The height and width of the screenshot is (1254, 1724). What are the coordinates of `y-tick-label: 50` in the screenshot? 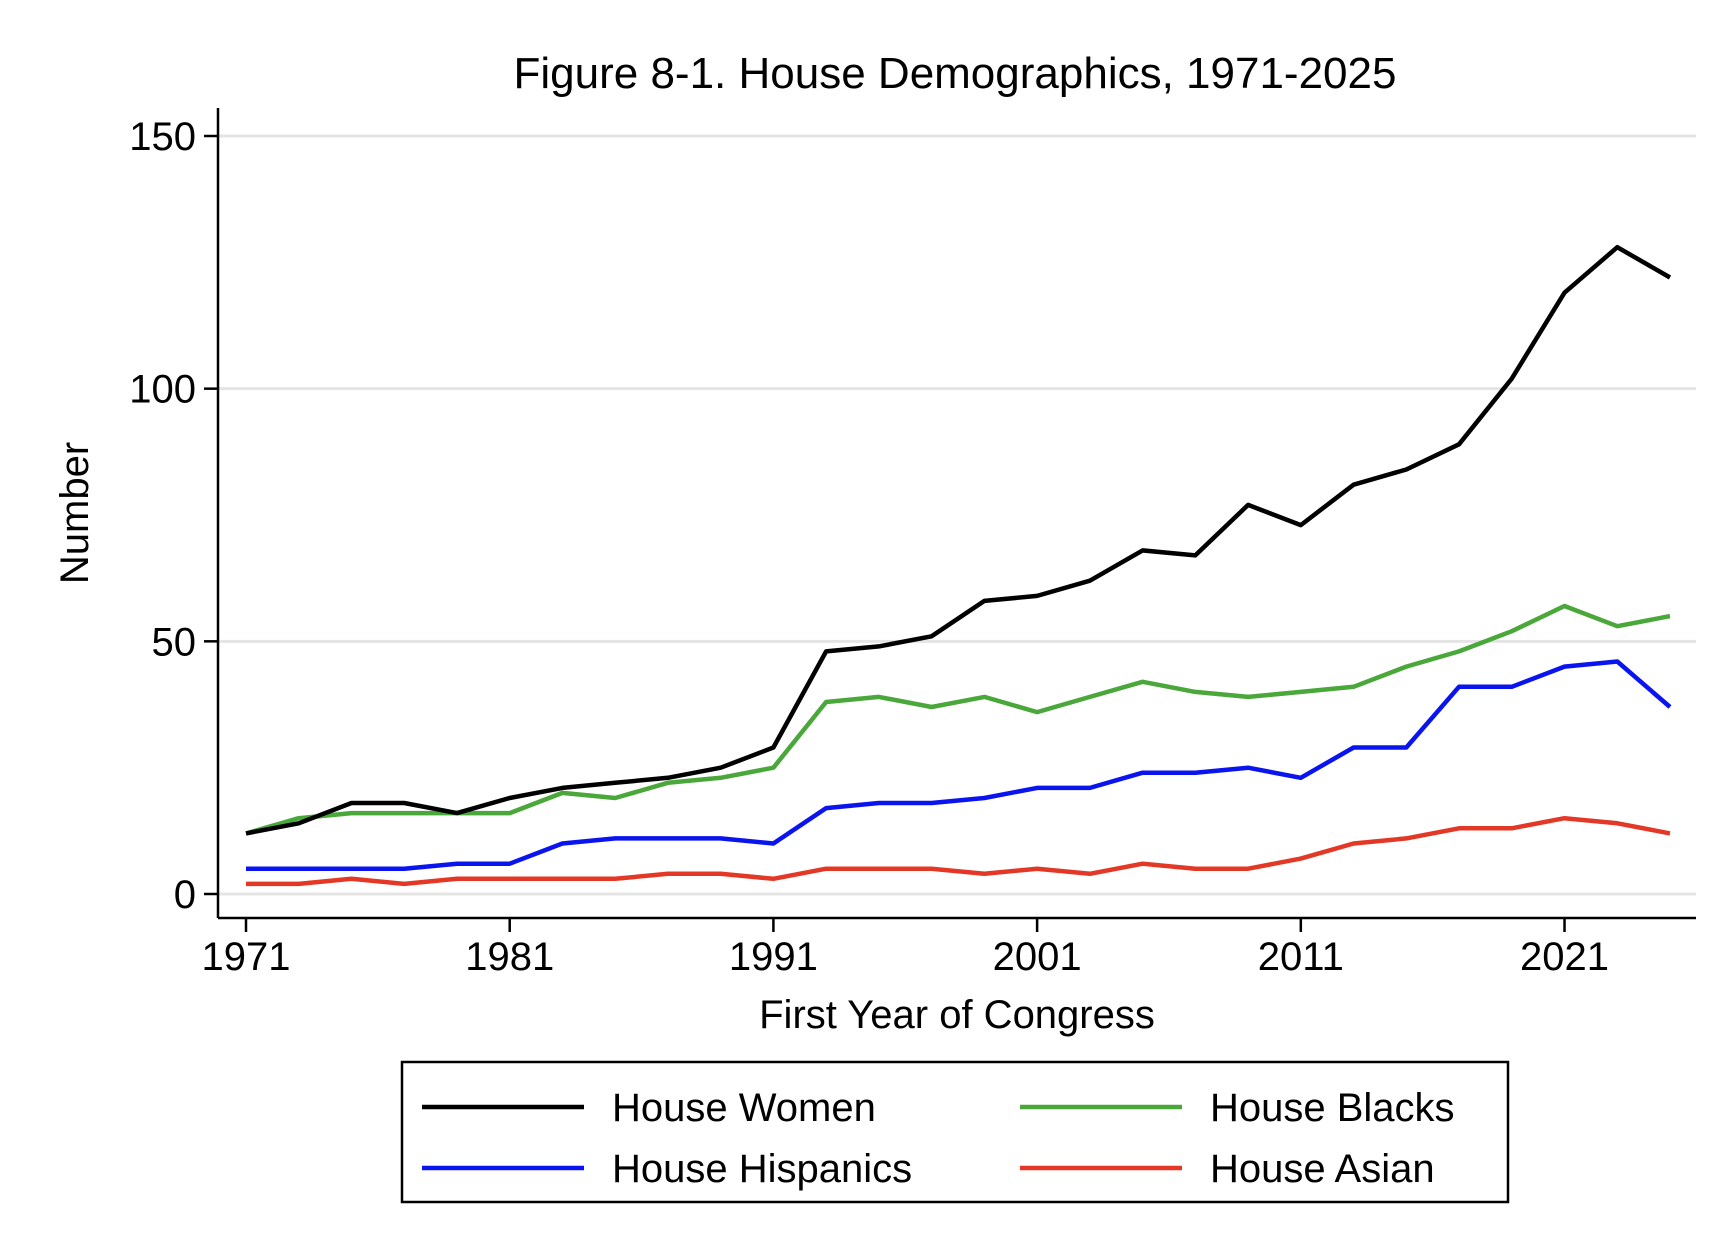 It's located at (174, 642).